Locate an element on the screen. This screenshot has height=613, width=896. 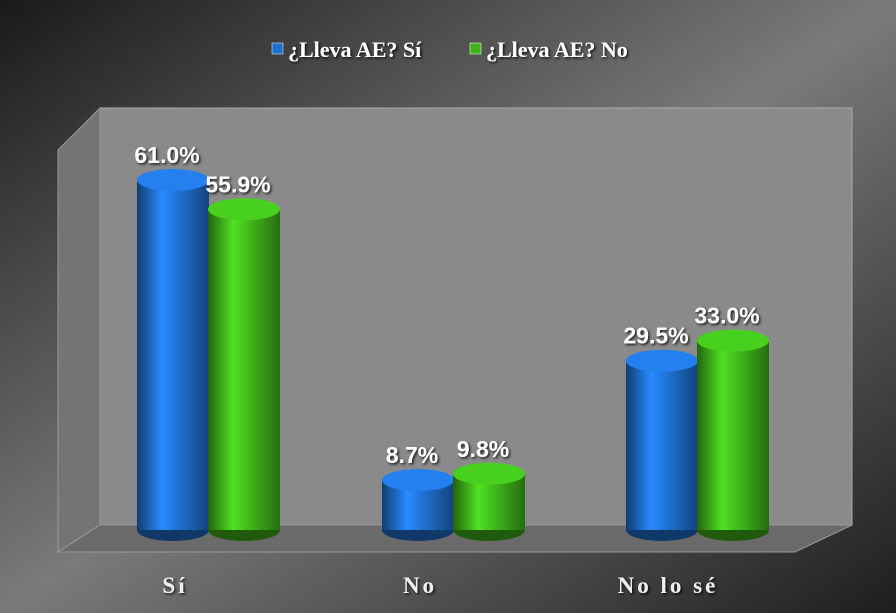
data-label: 33.0% is located at coordinates (726, 316).